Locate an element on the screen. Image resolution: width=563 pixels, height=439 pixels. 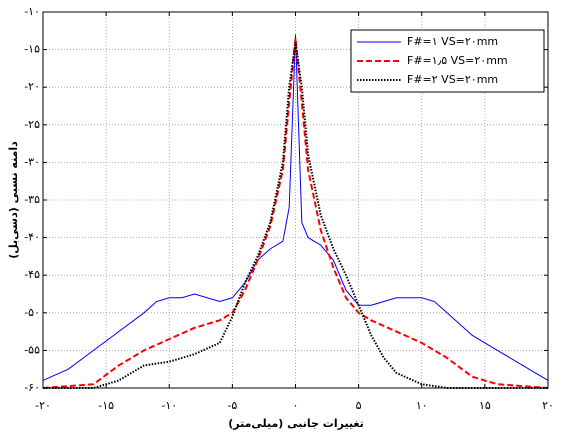
x-tick-label: ۵ is located at coordinates (359, 405).